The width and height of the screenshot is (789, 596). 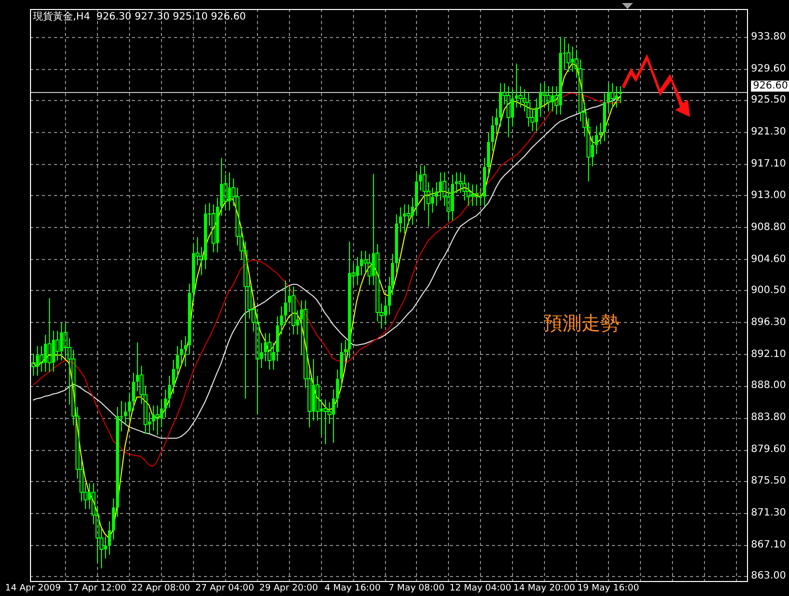 I want to click on x-tick-label: 19 May 16:00, so click(x=608, y=589).